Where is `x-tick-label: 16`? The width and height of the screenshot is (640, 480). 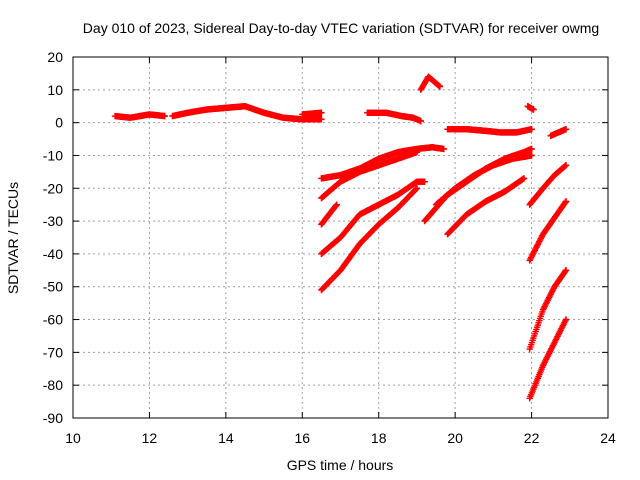
x-tick-label: 16 is located at coordinates (302, 438).